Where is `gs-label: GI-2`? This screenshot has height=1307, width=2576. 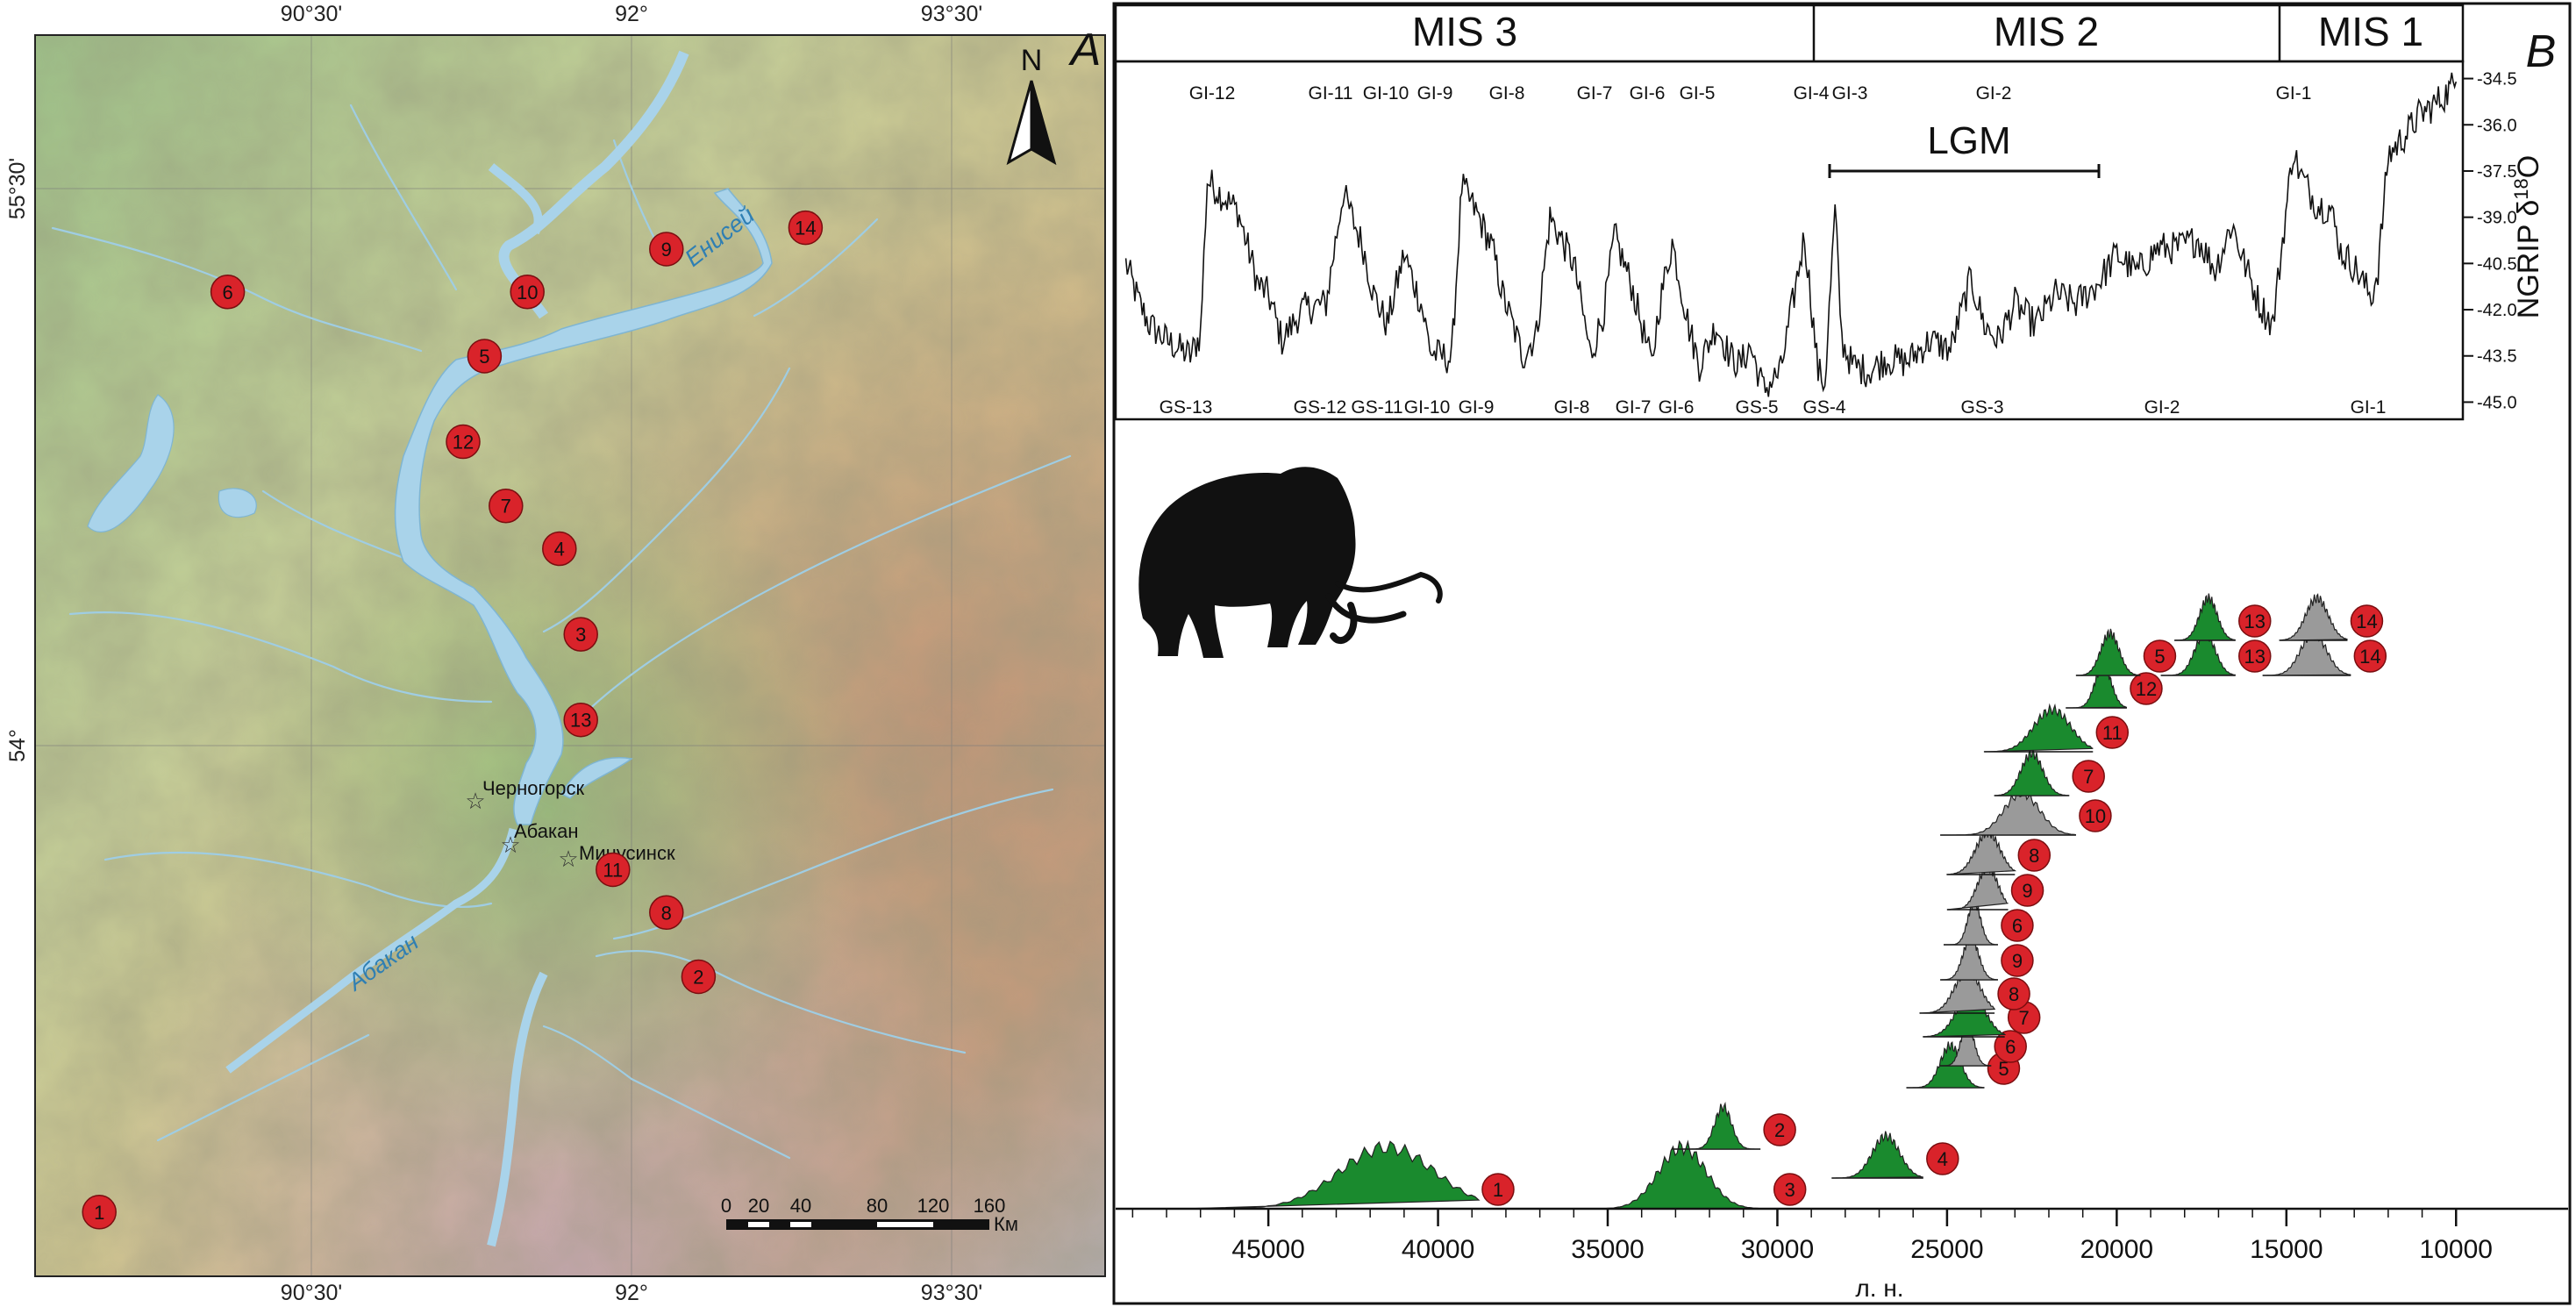 gs-label: GI-2 is located at coordinates (2162, 407).